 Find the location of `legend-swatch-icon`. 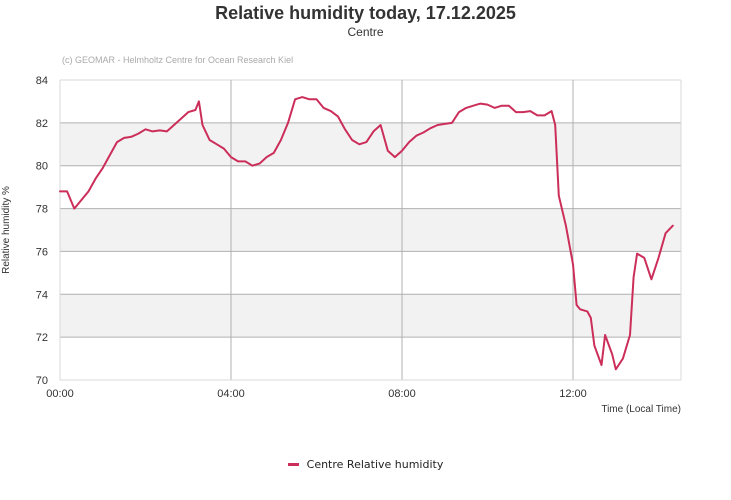

legend-swatch-icon is located at coordinates (293, 464).